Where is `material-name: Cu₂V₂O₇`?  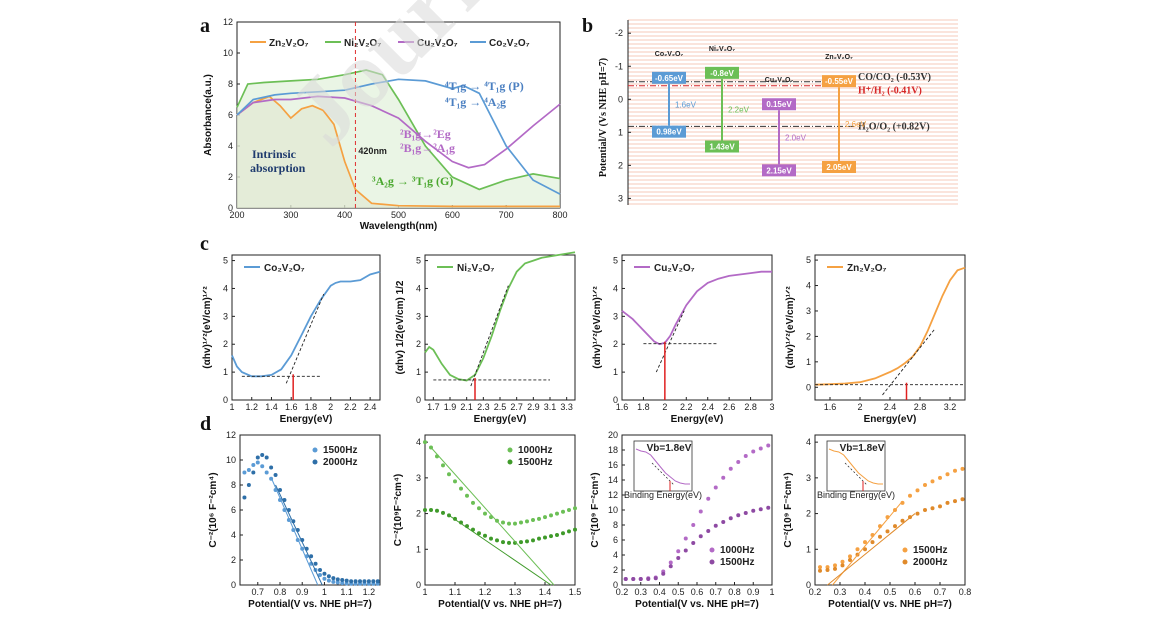 material-name: Cu₂V₂O₇ is located at coordinates (779, 80).